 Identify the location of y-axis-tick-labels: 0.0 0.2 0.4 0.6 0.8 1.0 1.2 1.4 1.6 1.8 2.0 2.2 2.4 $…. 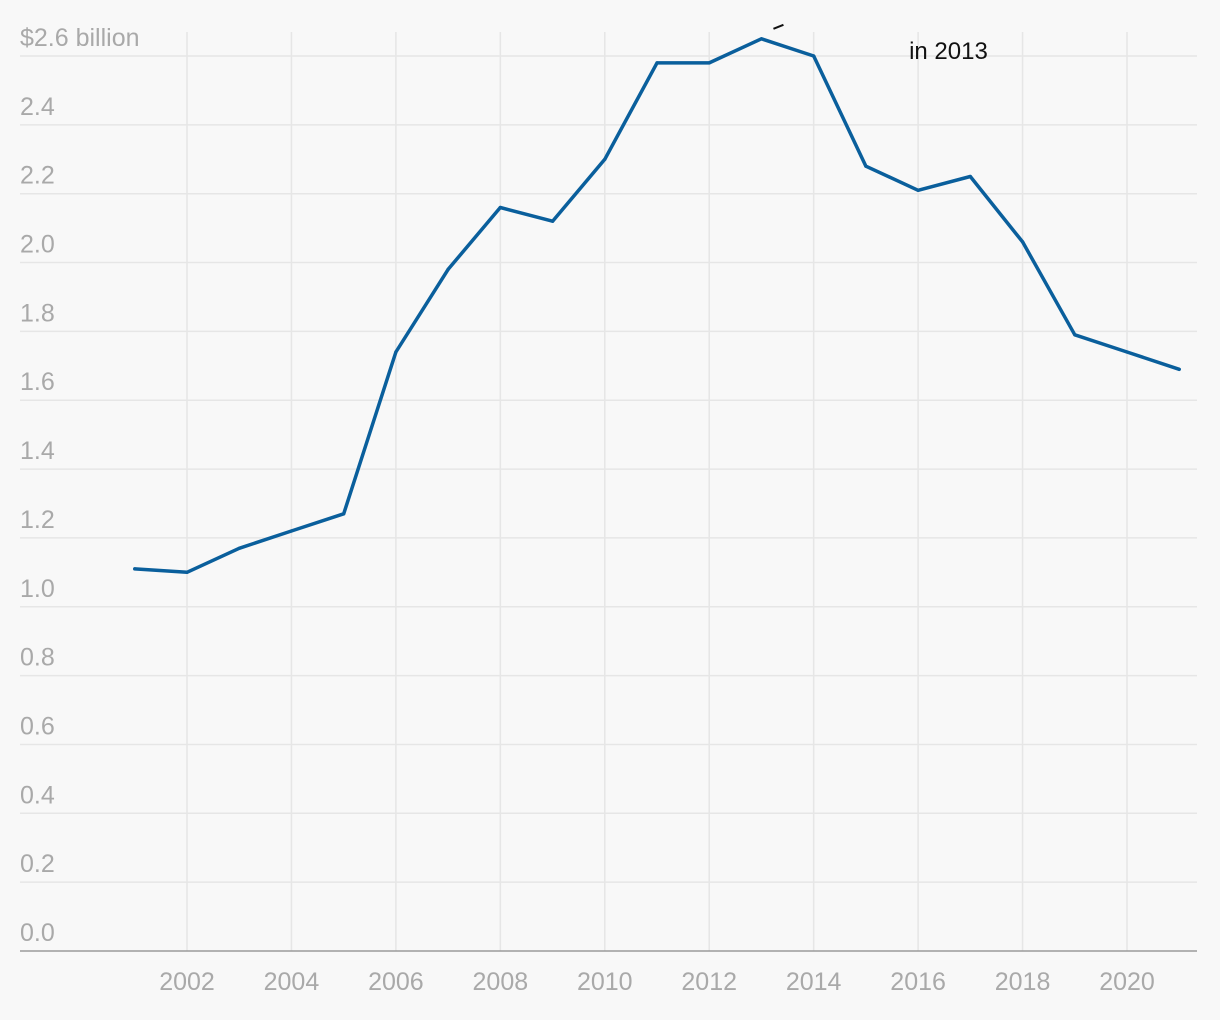
(80, 485).